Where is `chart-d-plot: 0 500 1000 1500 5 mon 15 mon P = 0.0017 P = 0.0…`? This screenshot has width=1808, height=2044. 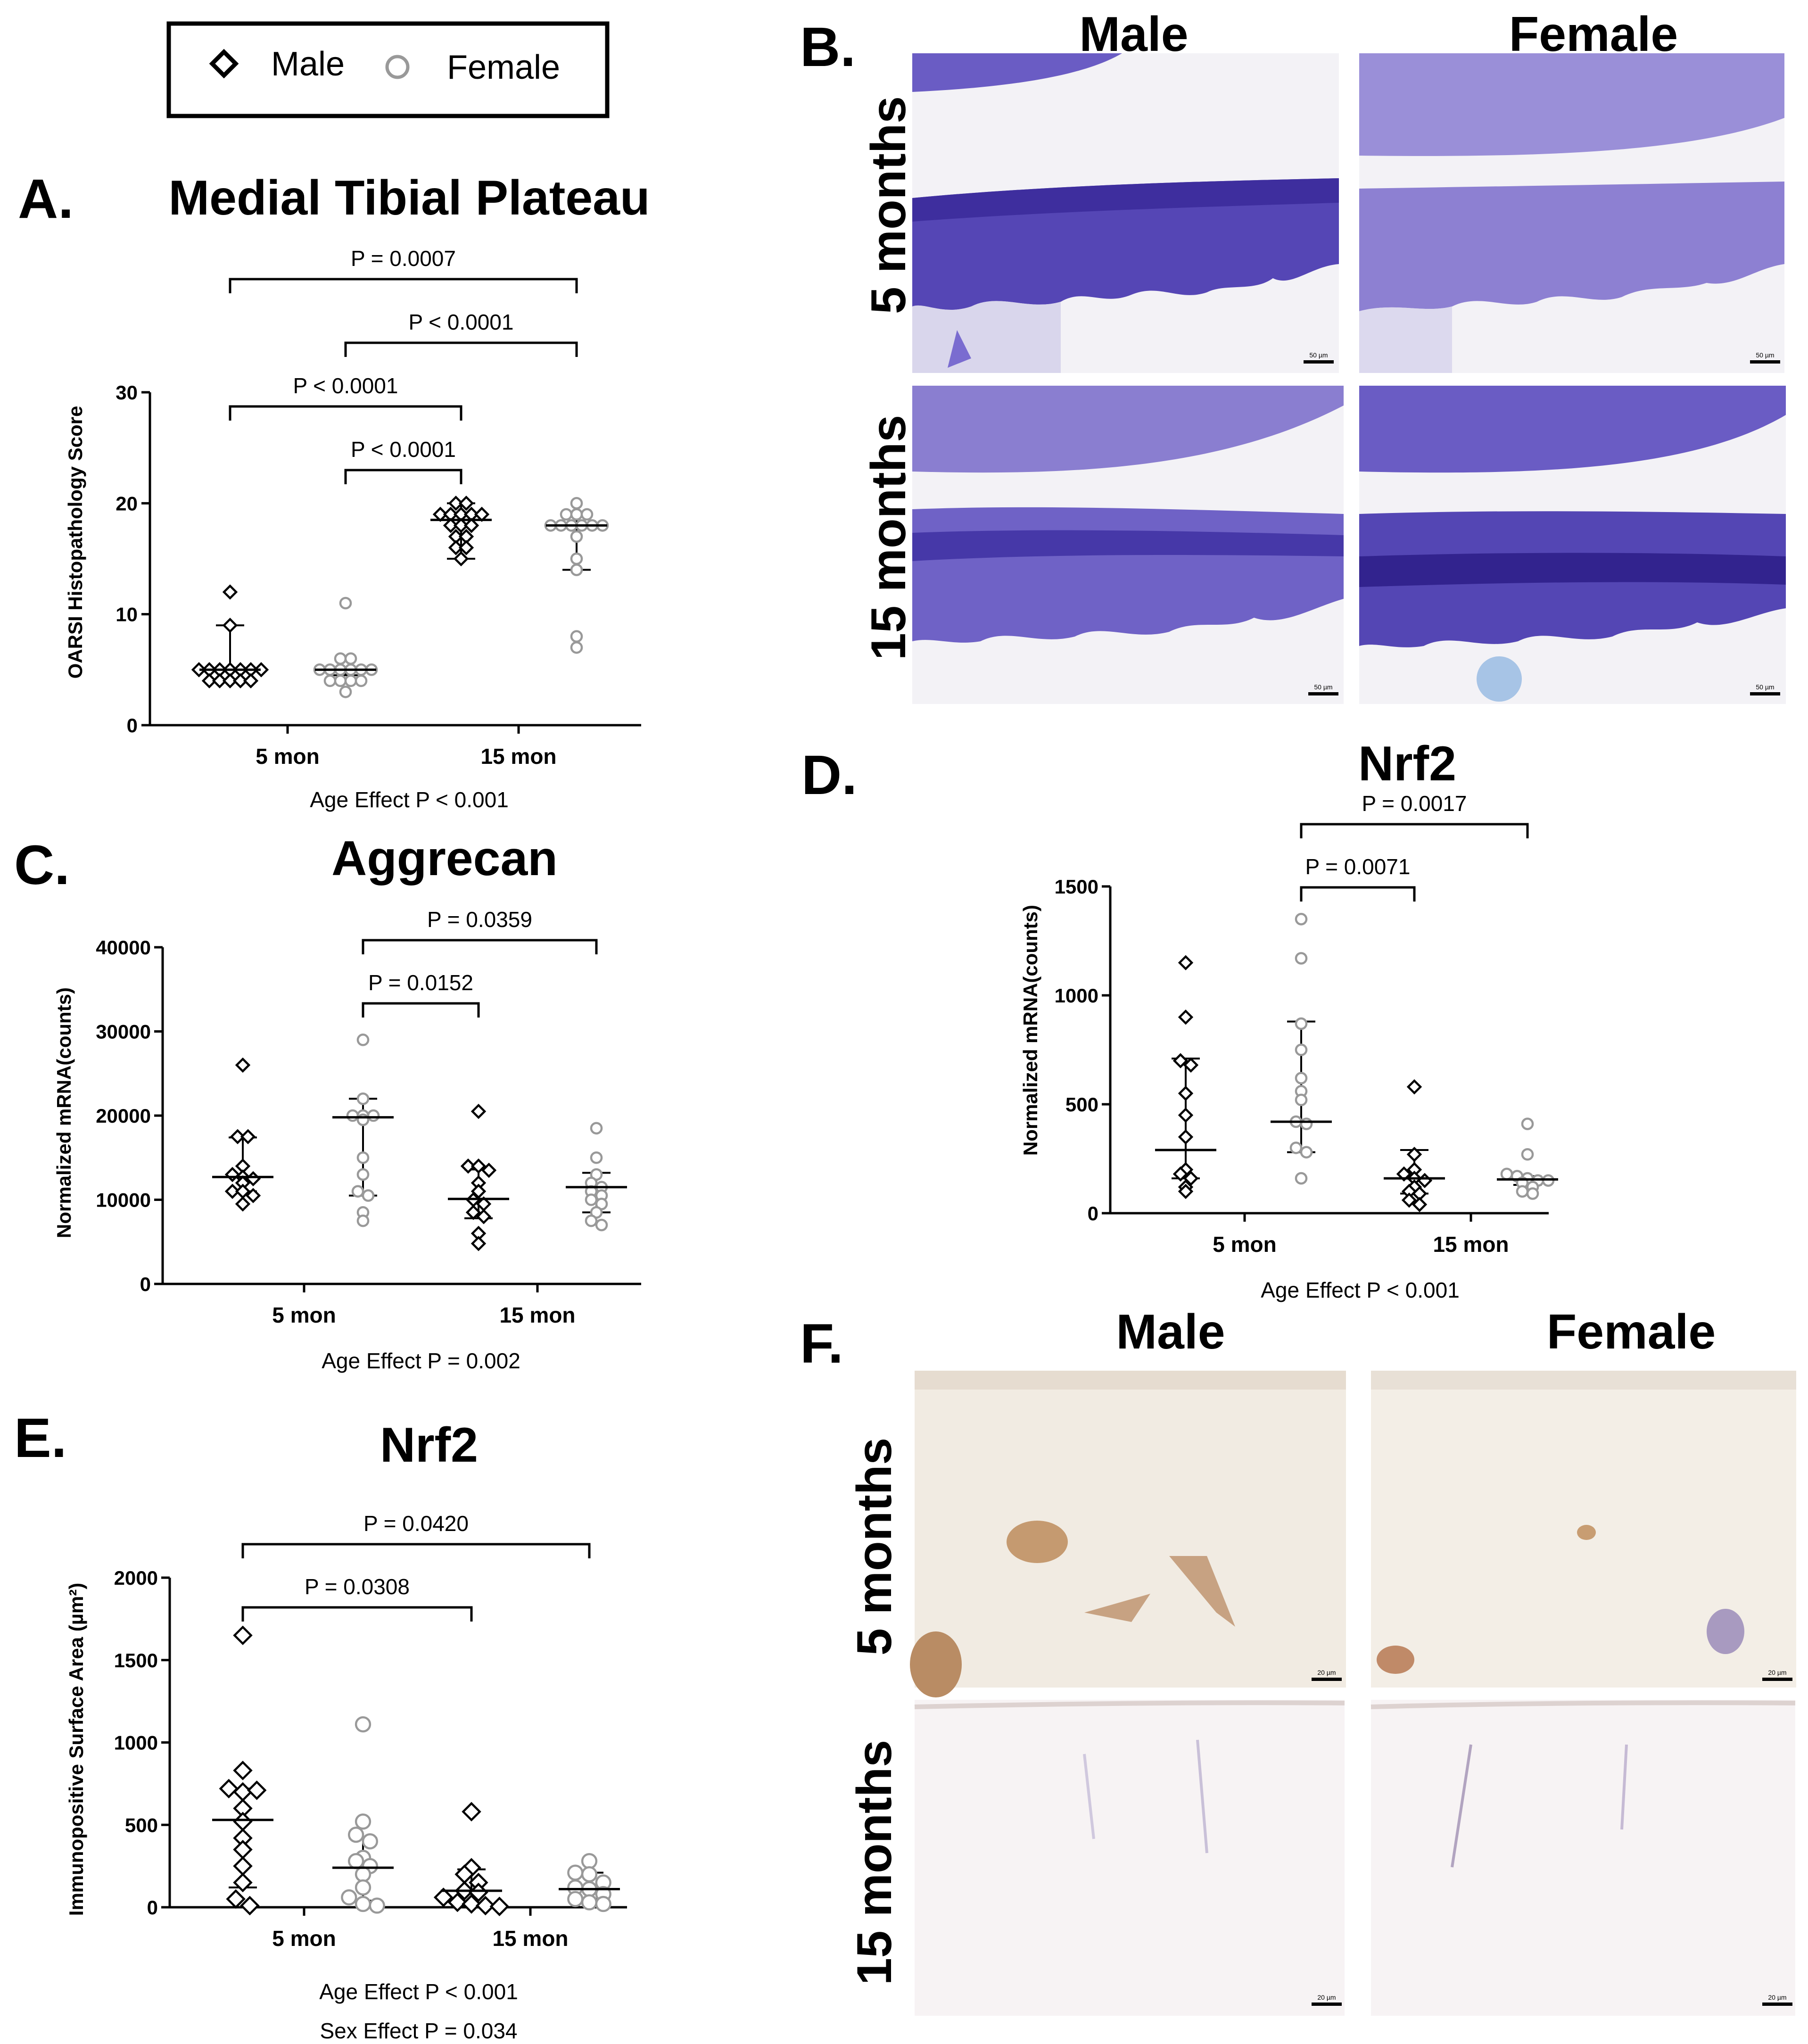
chart-d-plot: 0 500 1000 1500 5 mon 15 mon P = 0.0017 P = 0.0… is located at coordinates (1306, 1024).